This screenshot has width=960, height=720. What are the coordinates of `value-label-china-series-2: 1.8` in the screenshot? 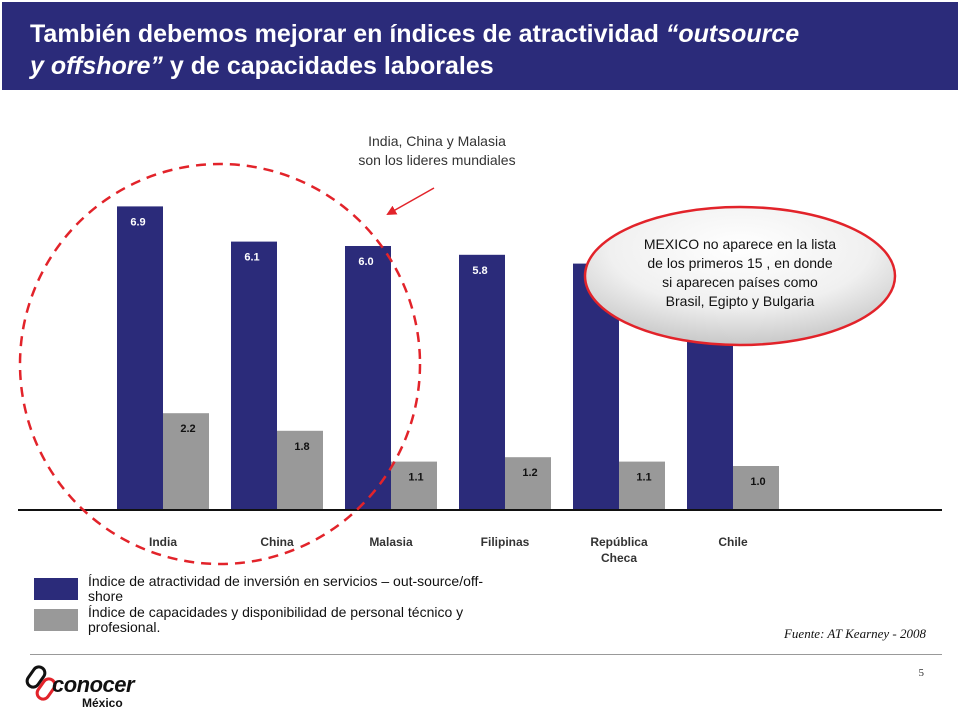 It's located at (301, 447).